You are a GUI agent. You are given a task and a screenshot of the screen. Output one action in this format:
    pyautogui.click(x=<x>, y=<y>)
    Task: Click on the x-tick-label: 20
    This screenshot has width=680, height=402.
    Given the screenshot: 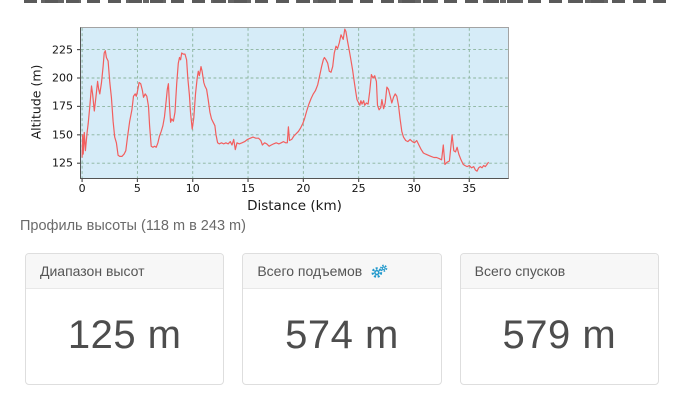 What is the action you would take?
    pyautogui.click(x=303, y=188)
    